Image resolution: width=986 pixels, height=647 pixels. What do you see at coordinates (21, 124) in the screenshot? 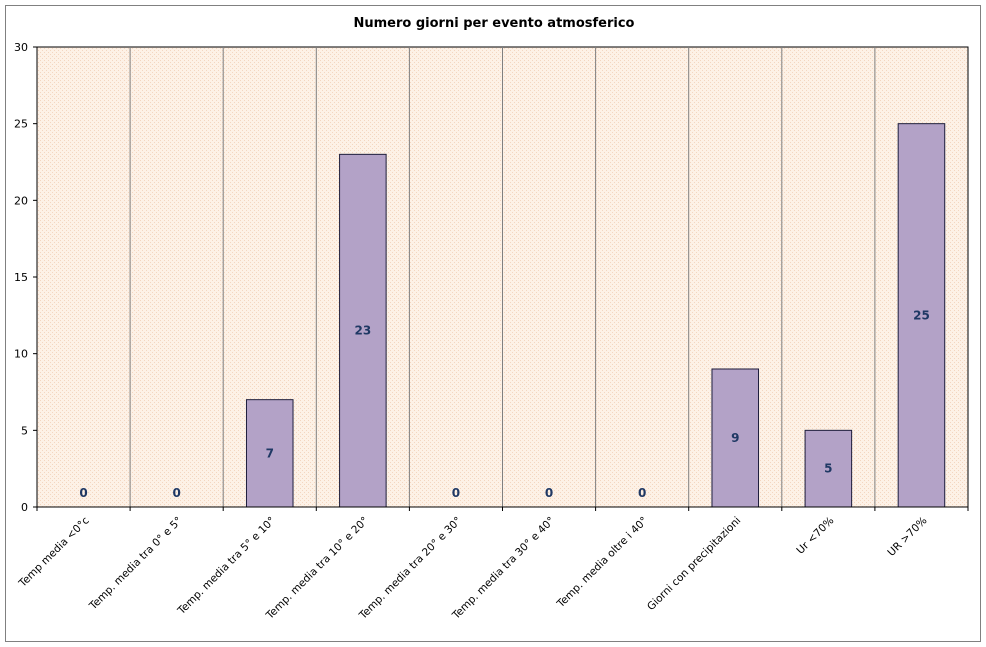
I see `y-tick-label: 25` at bounding box center [21, 124].